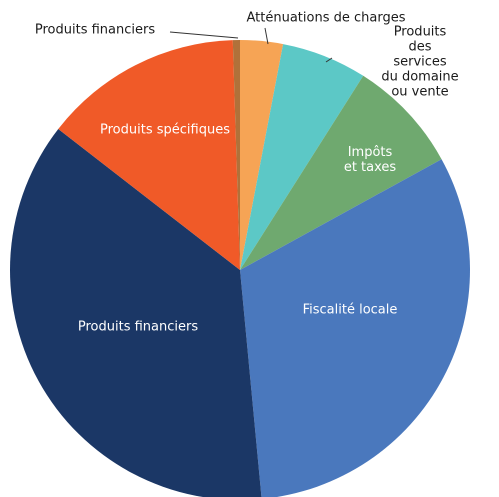 This screenshot has width=499, height=497. I want to click on slice-label: Atténuations de charges, so click(326, 18).